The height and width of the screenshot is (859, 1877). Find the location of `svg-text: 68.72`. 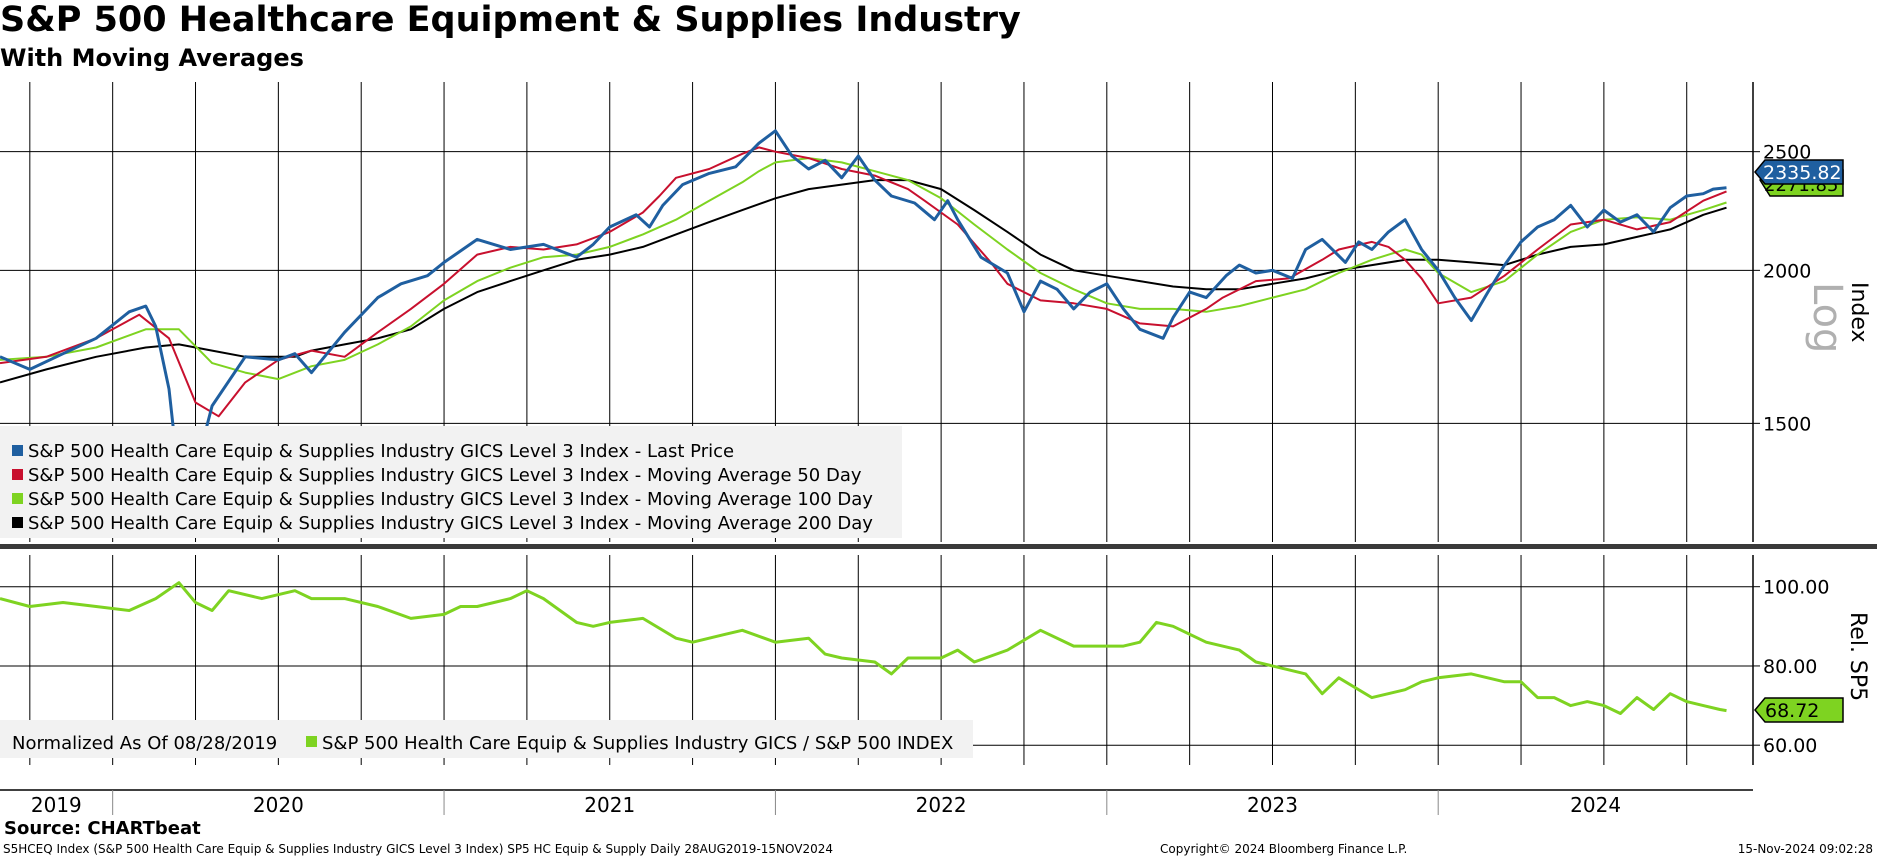

svg-text: 68.72 is located at coordinates (1792, 711).